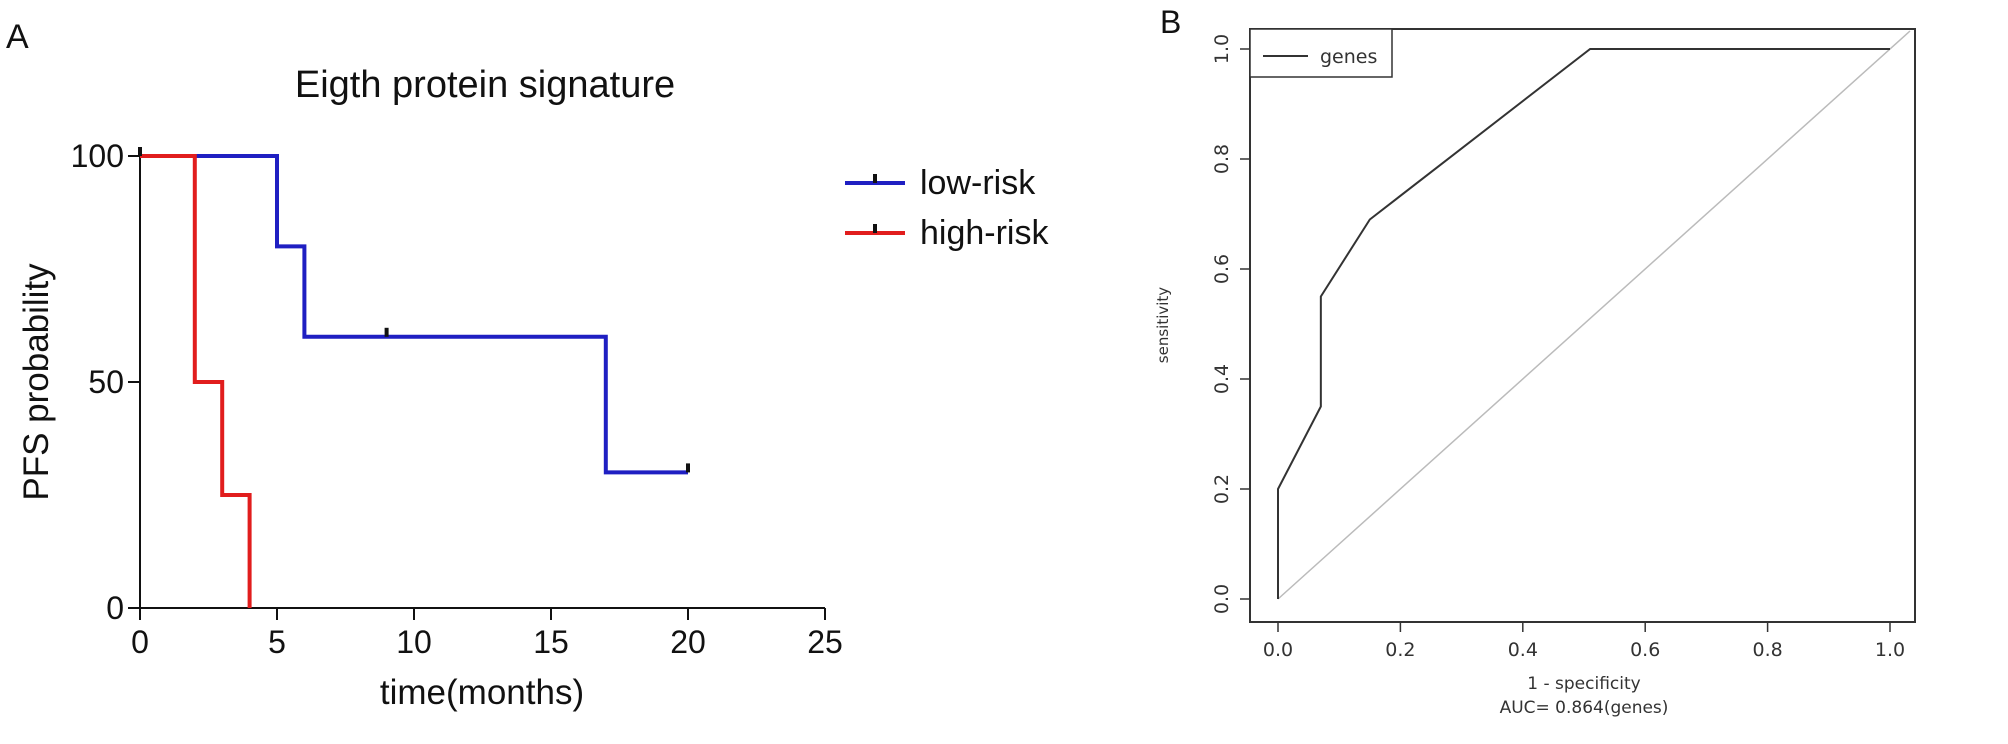  What do you see at coordinates (1222, 599) in the screenshot?
I see `roc-y-tick-label-0.0: 0.0` at bounding box center [1222, 599].